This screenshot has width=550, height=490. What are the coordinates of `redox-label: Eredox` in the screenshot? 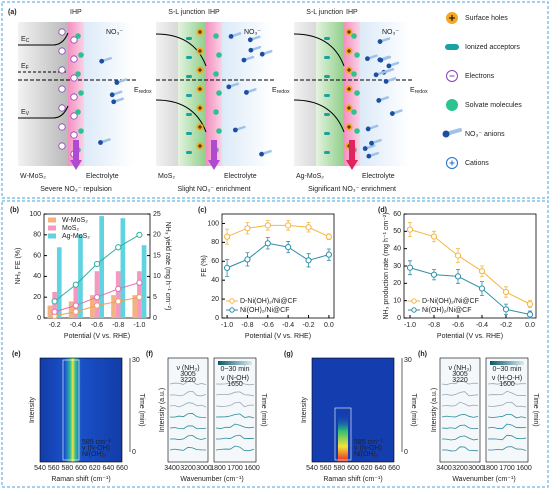 It's located at (419, 91).